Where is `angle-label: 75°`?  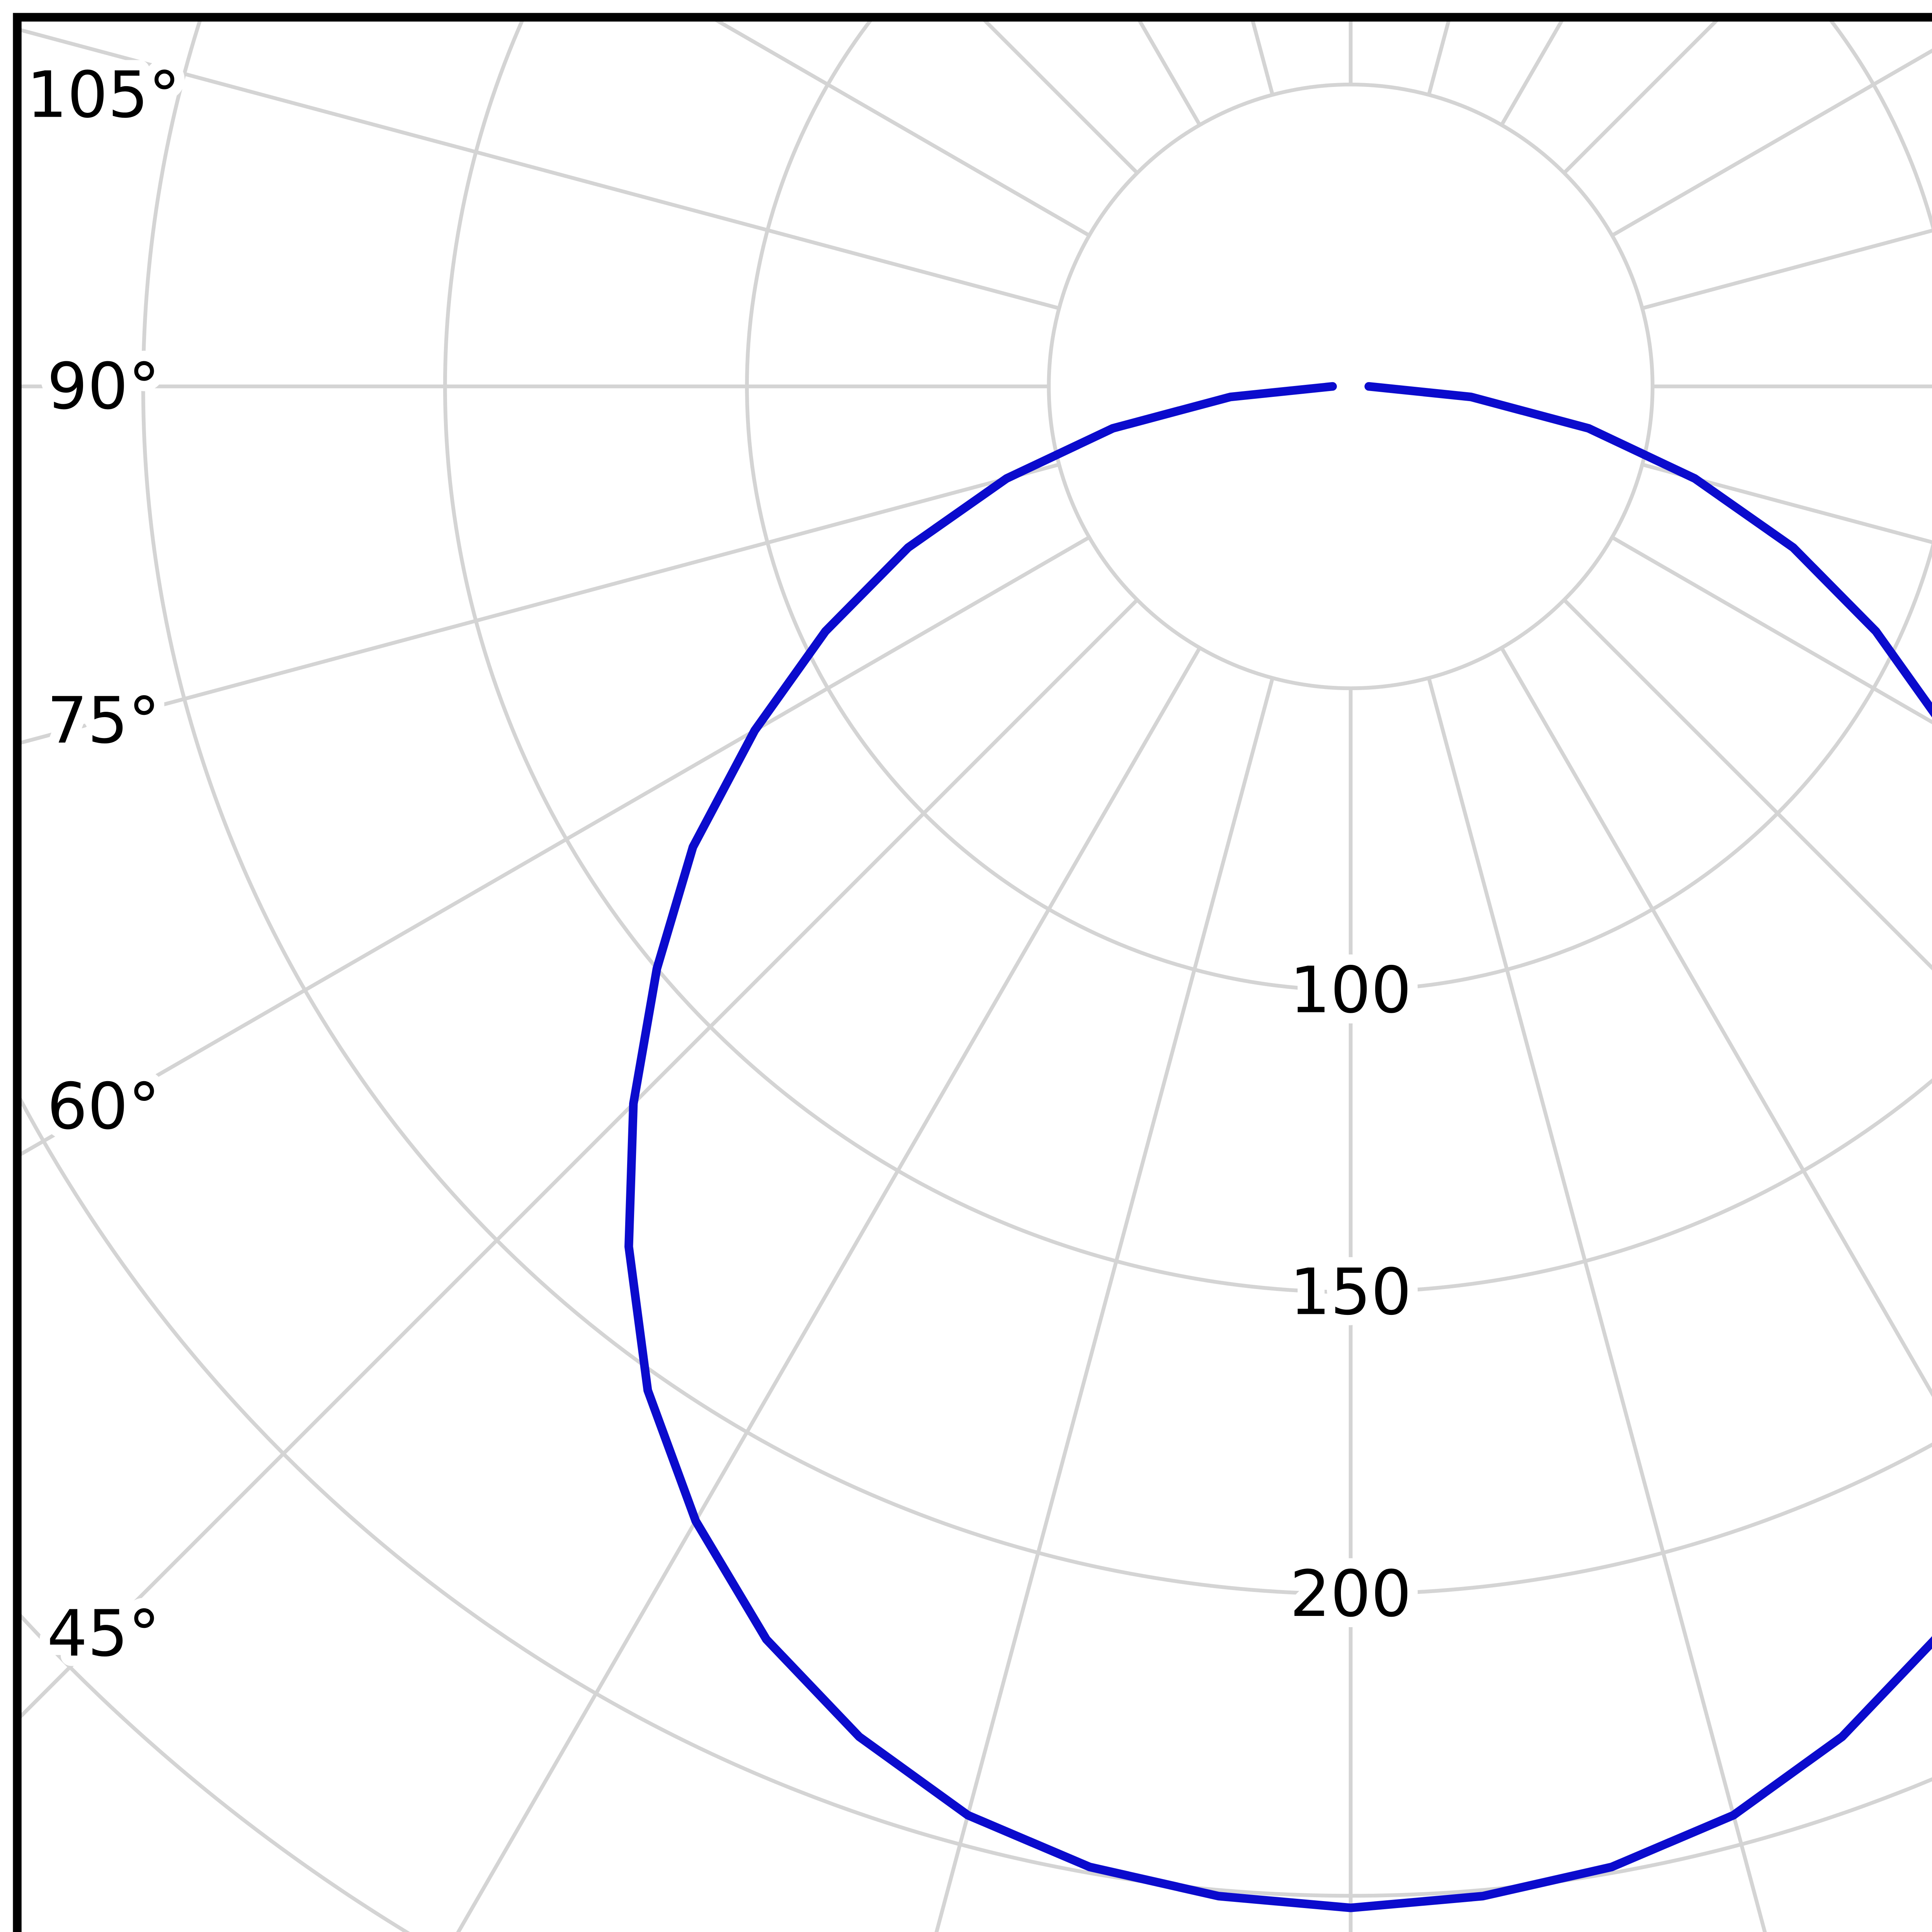 angle-label: 75° is located at coordinates (104, 721).